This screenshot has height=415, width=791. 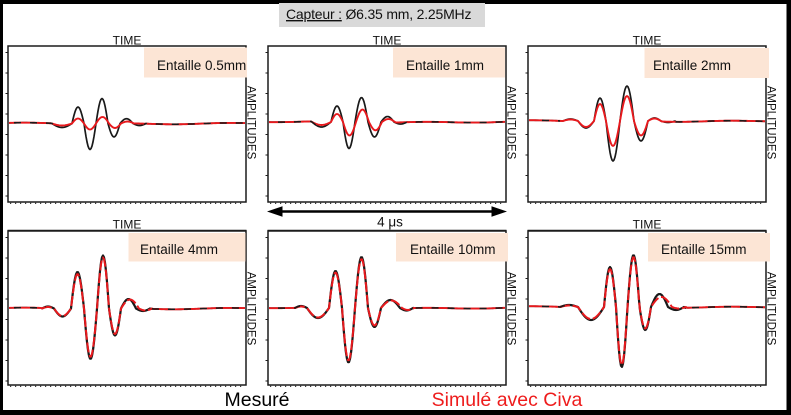 I want to click on svg-text: Simulé avec Civa, so click(x=507, y=400).